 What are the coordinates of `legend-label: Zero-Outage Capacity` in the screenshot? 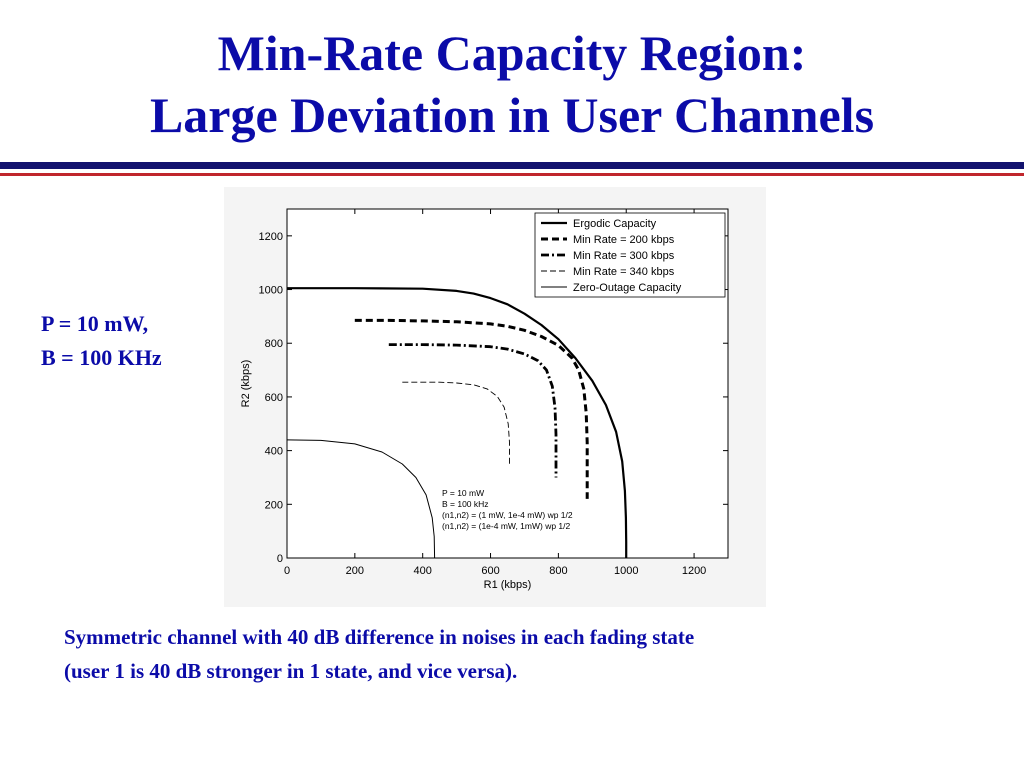 It's located at (627, 288).